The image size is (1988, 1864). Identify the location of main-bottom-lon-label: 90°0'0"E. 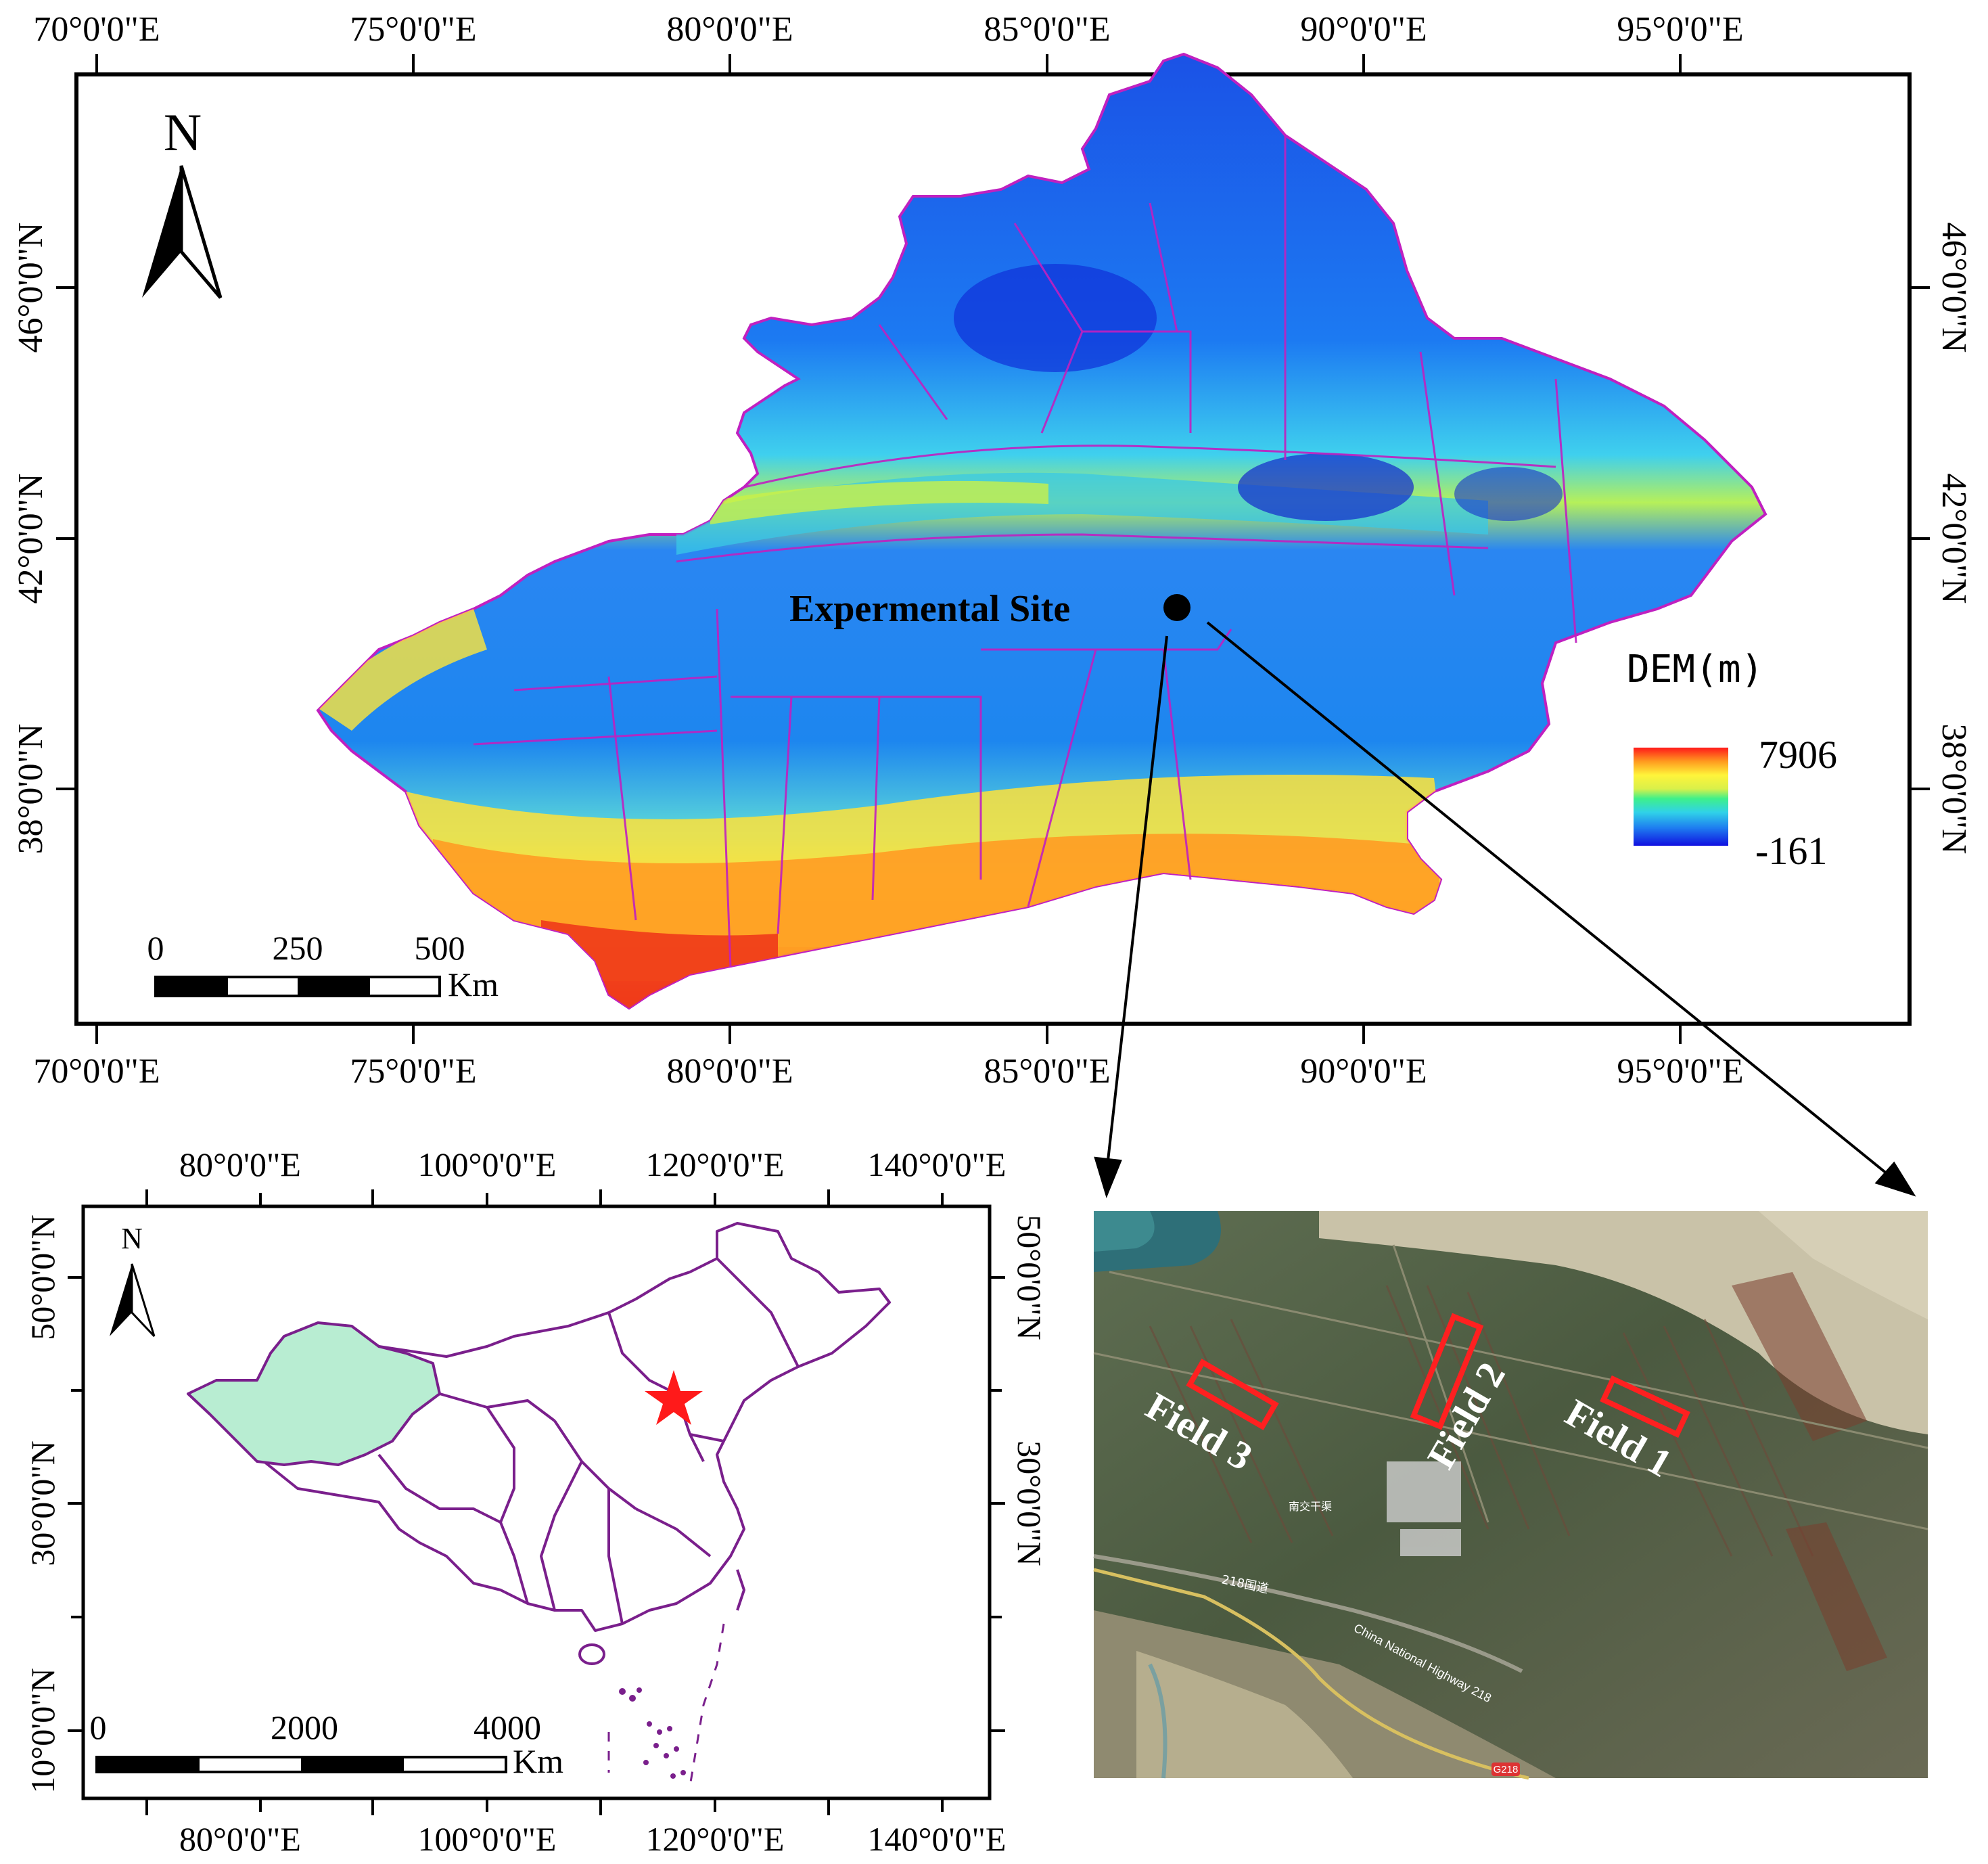
(1363, 1071).